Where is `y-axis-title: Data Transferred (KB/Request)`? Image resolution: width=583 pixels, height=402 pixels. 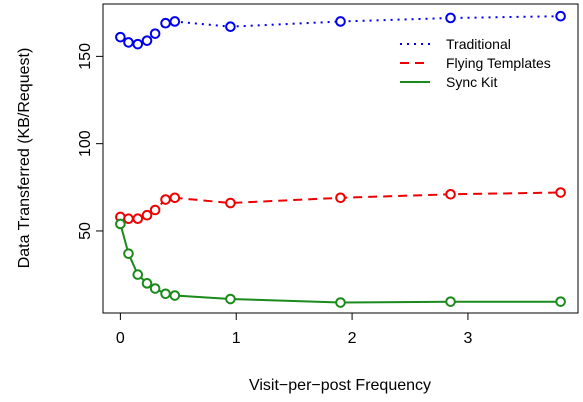
y-axis-title: Data Transferred (KB/Request) is located at coordinates (24, 158).